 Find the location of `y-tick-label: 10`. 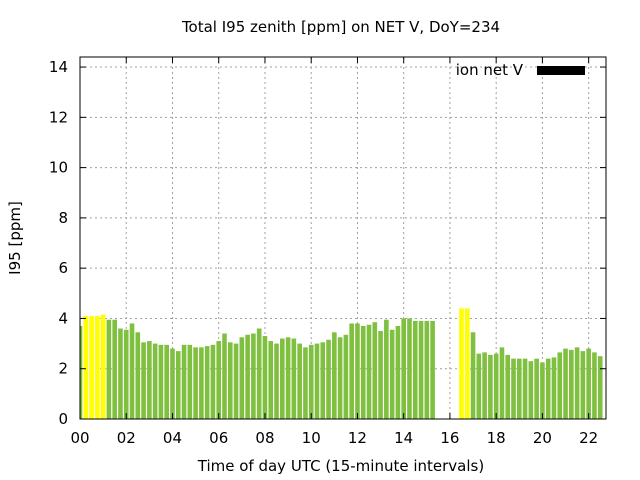

y-tick-label: 10 is located at coordinates (58, 168).